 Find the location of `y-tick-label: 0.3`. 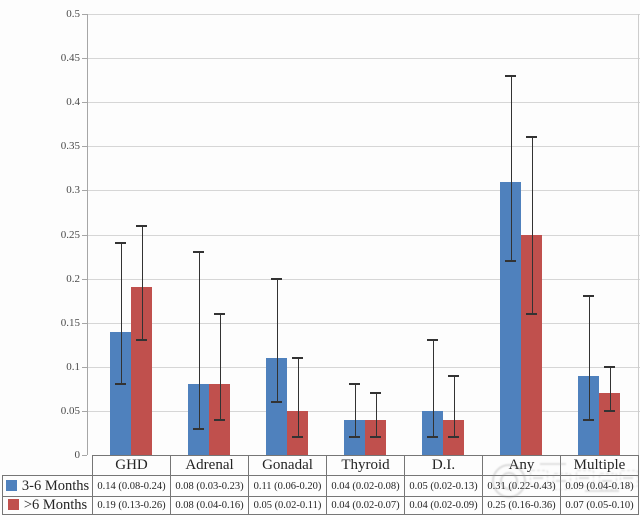

y-tick-label: 0.3 is located at coordinates (73, 190).